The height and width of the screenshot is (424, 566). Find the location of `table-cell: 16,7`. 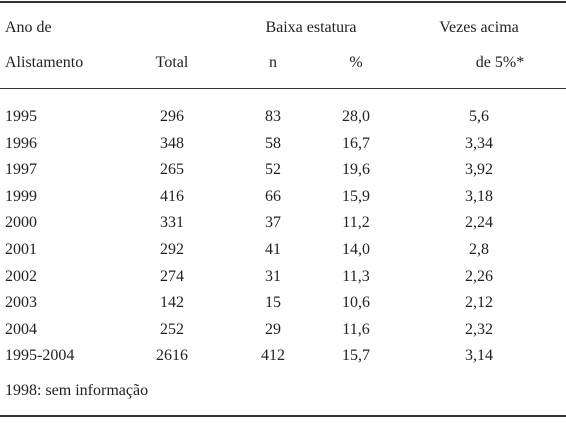

table-cell: 16,7 is located at coordinates (356, 143).